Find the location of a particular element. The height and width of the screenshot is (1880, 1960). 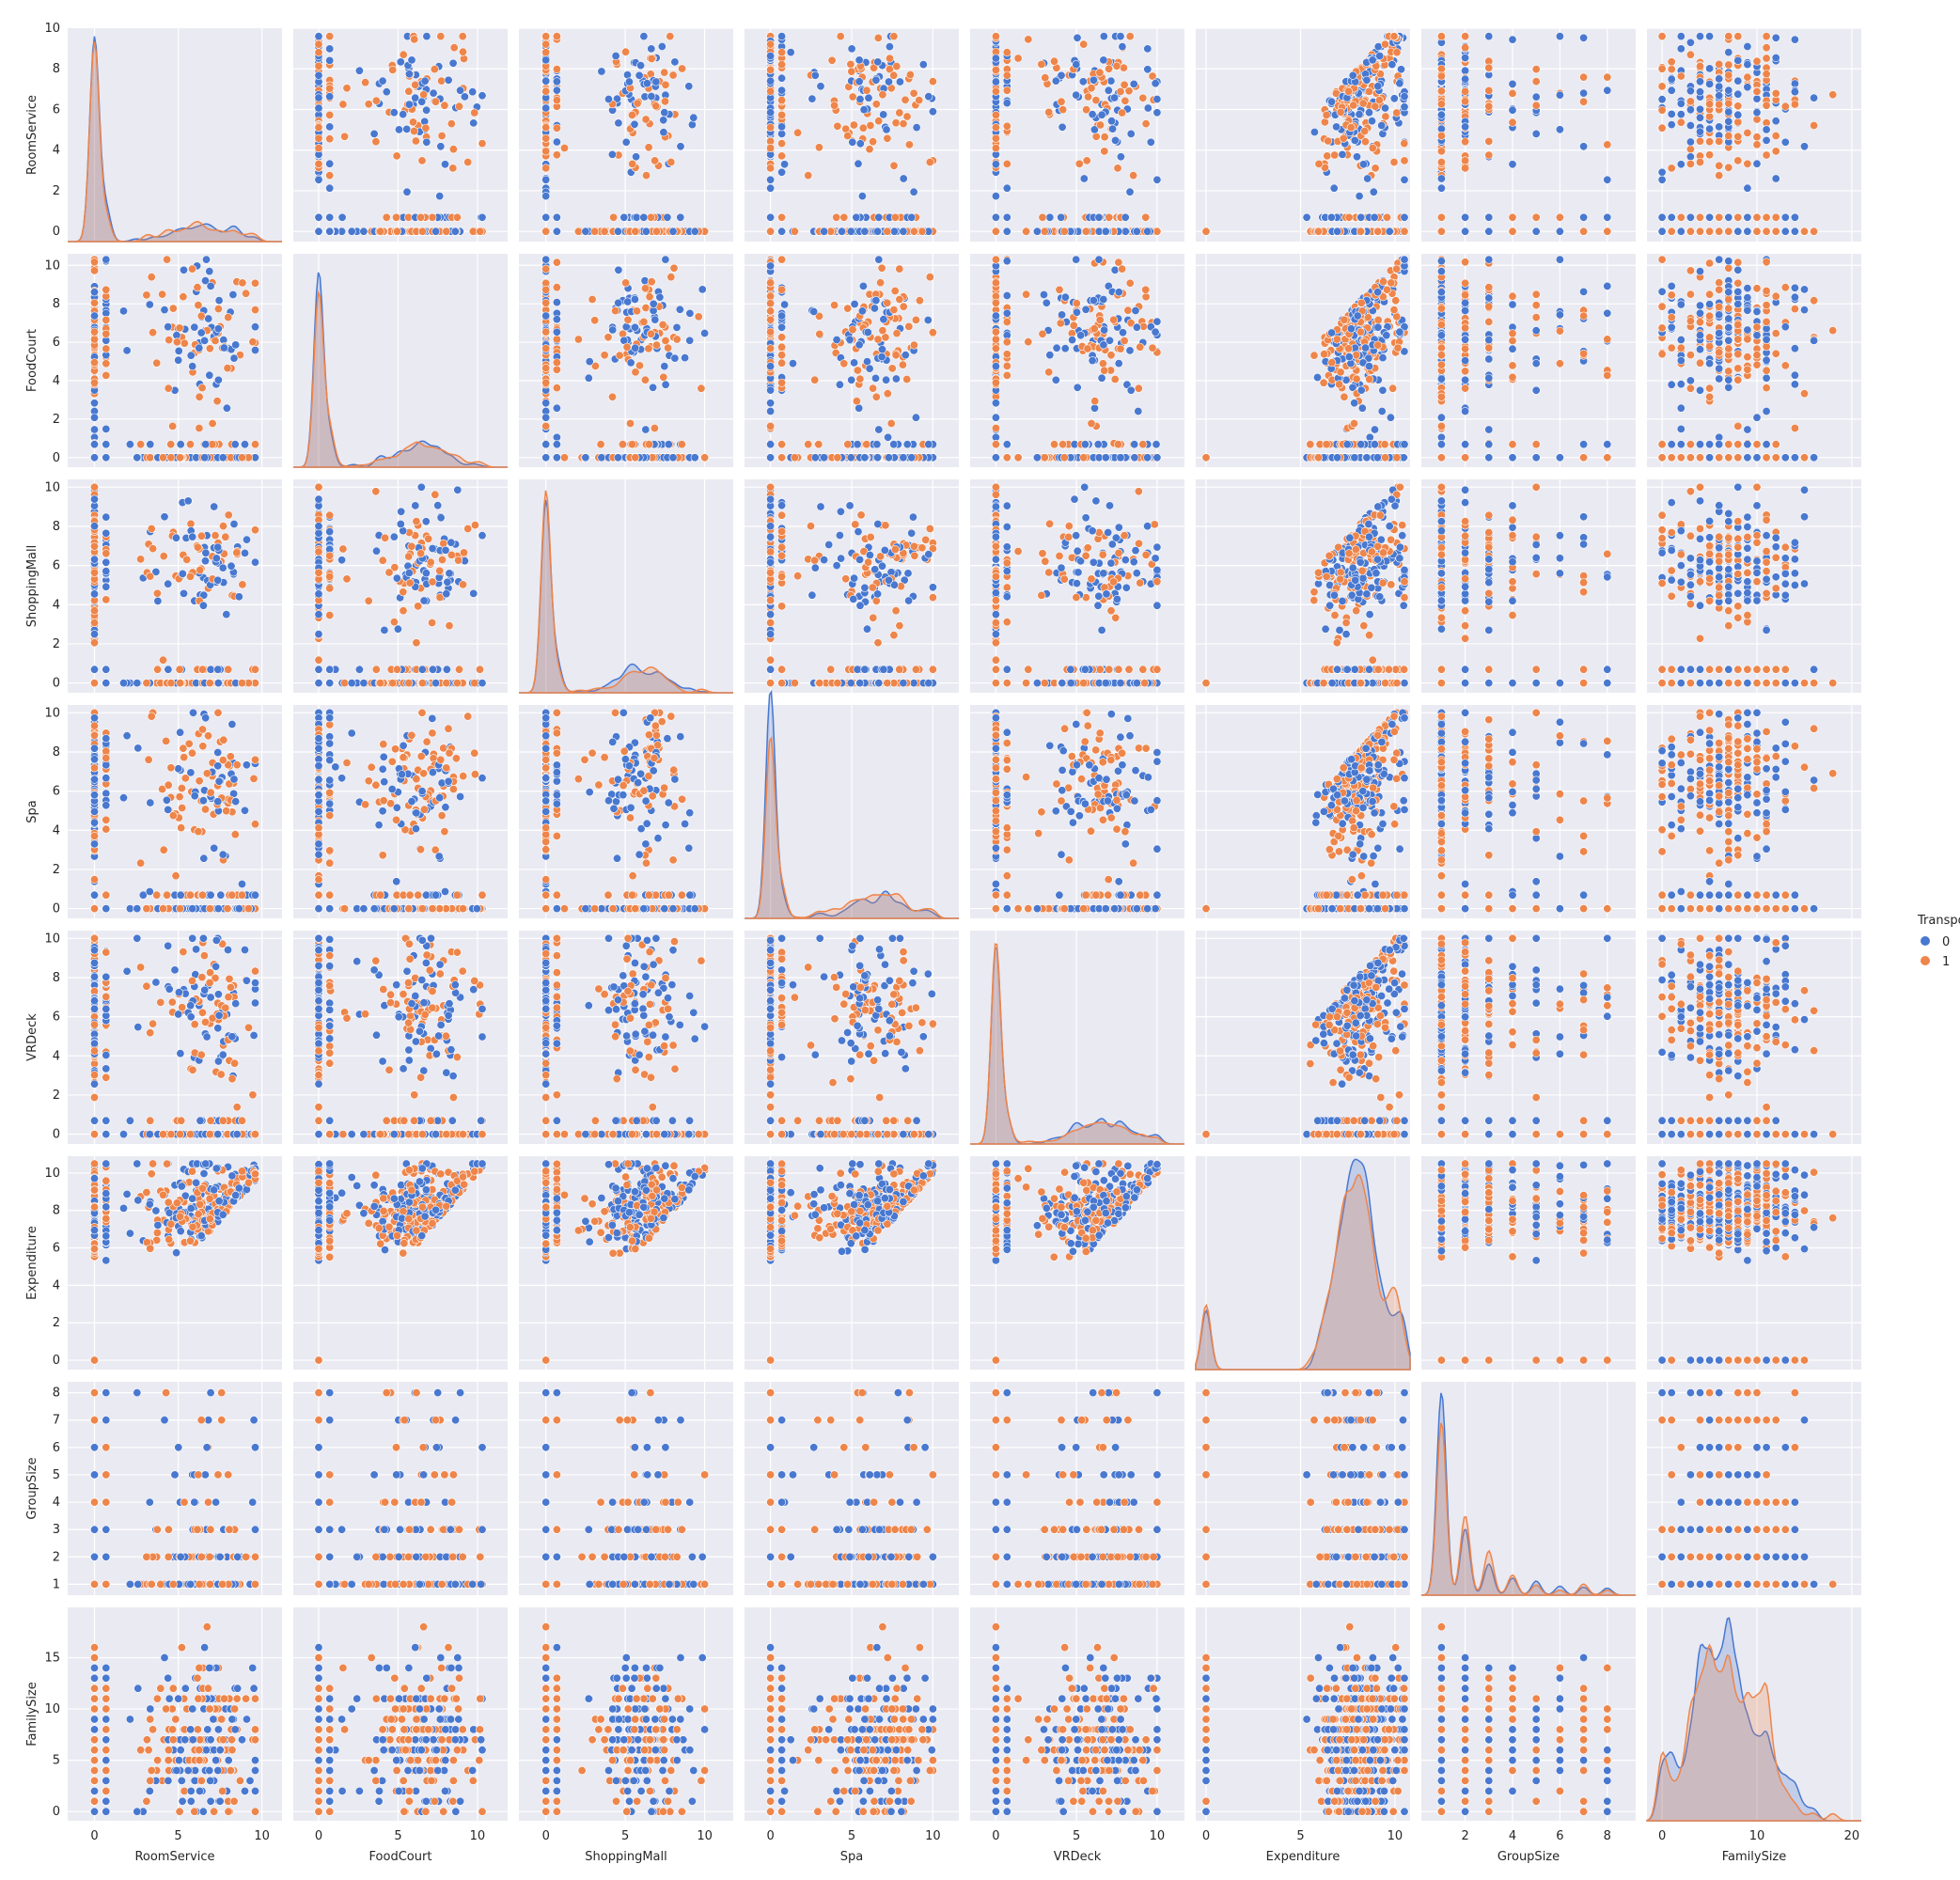

panel-background is located at coordinates (626, 135).